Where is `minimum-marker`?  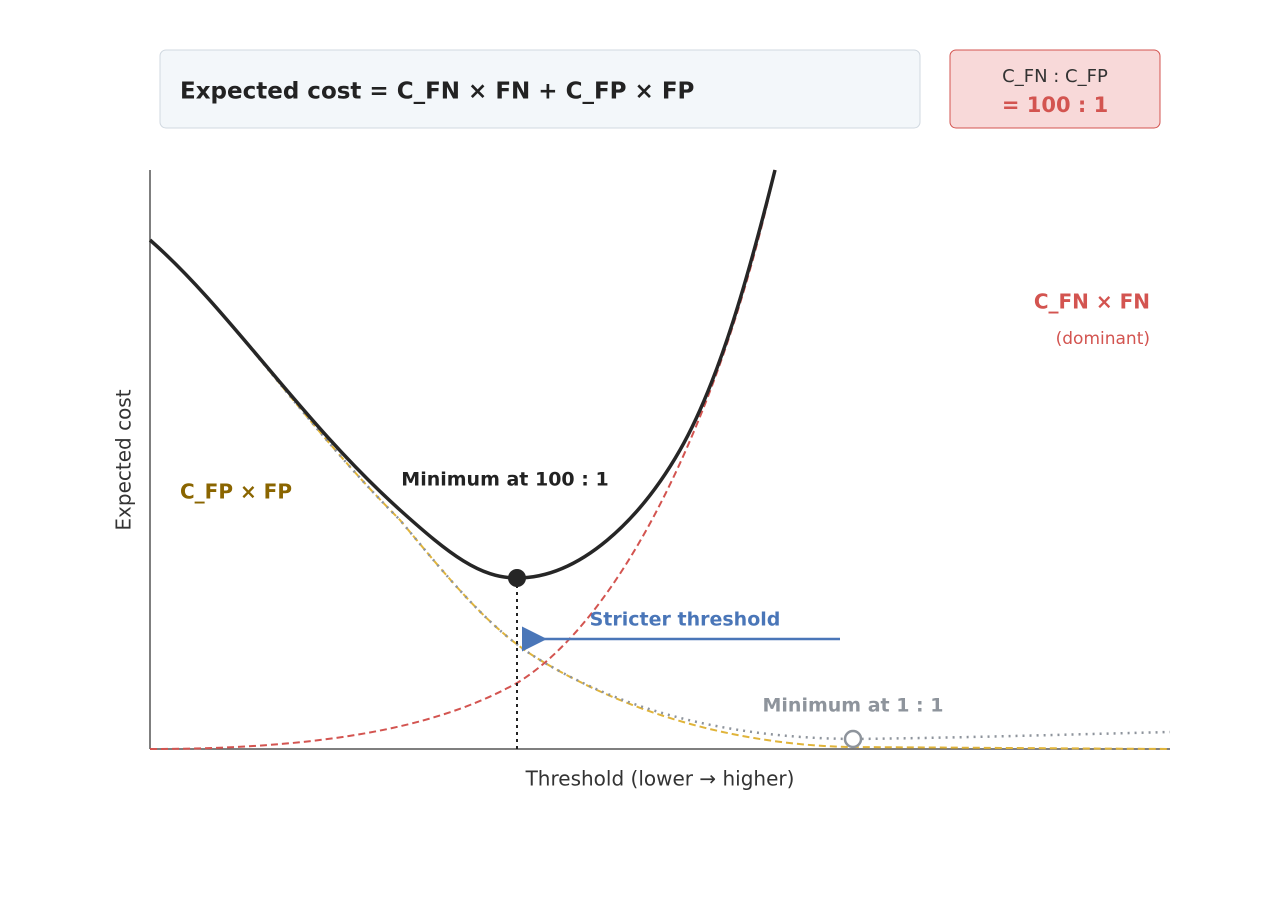 minimum-marker is located at coordinates (517, 578).